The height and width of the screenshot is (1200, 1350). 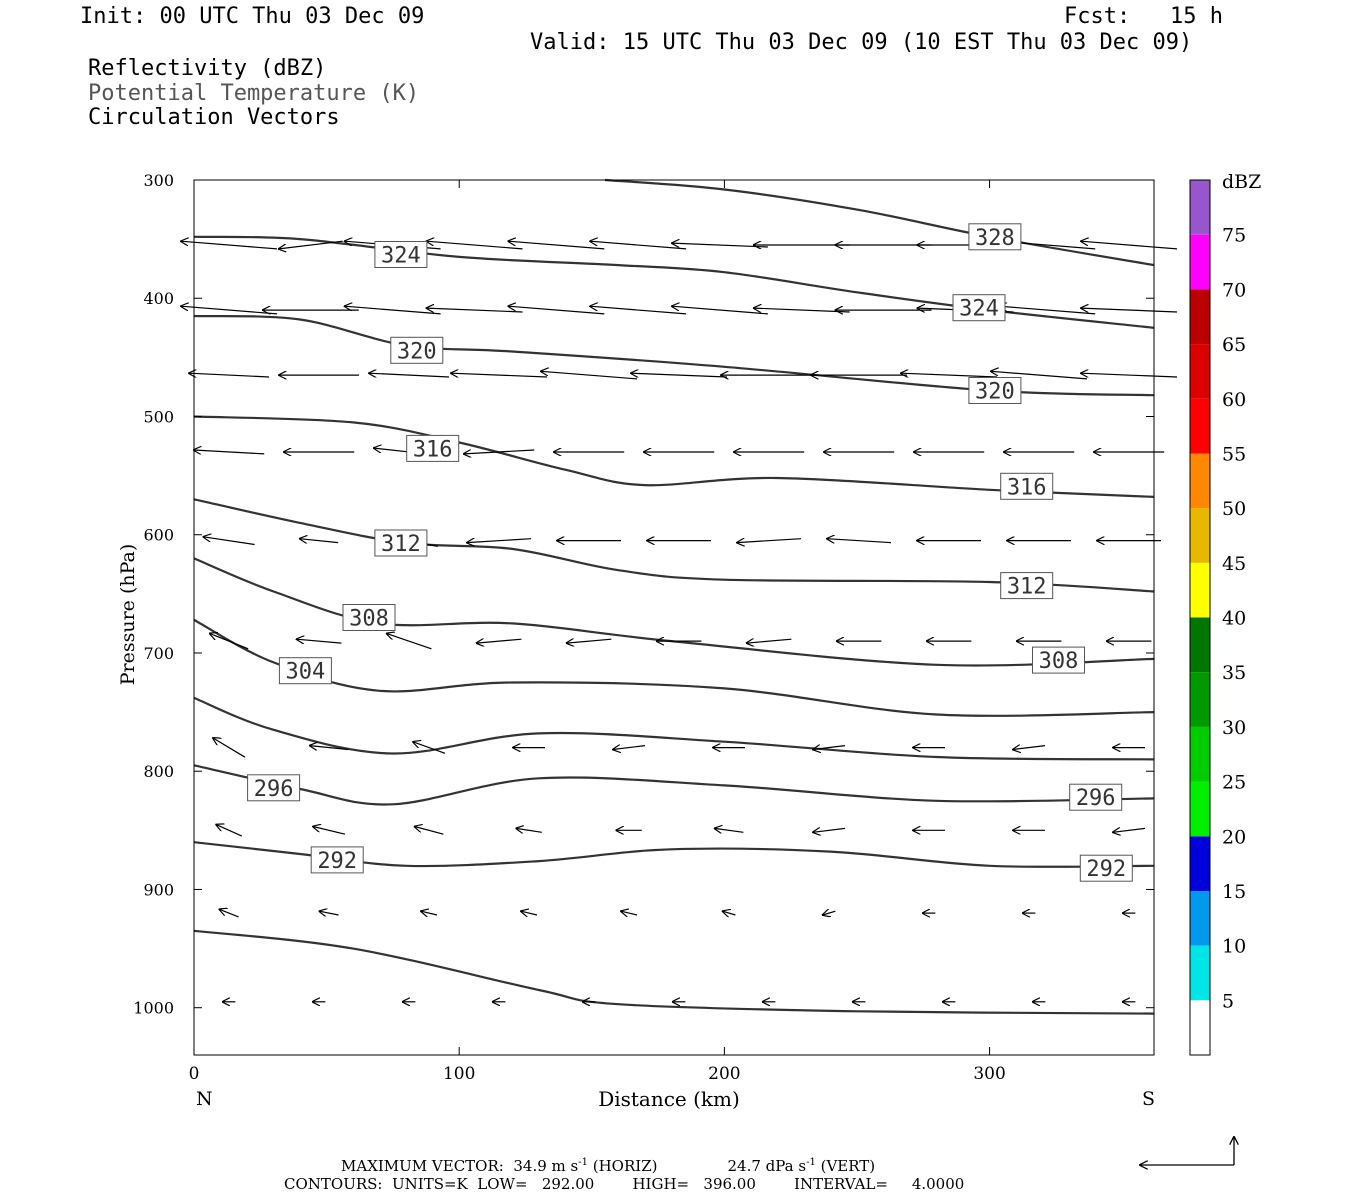 What do you see at coordinates (128, 615) in the screenshot?
I see `y-axis-label: Pressure (hPa)` at bounding box center [128, 615].